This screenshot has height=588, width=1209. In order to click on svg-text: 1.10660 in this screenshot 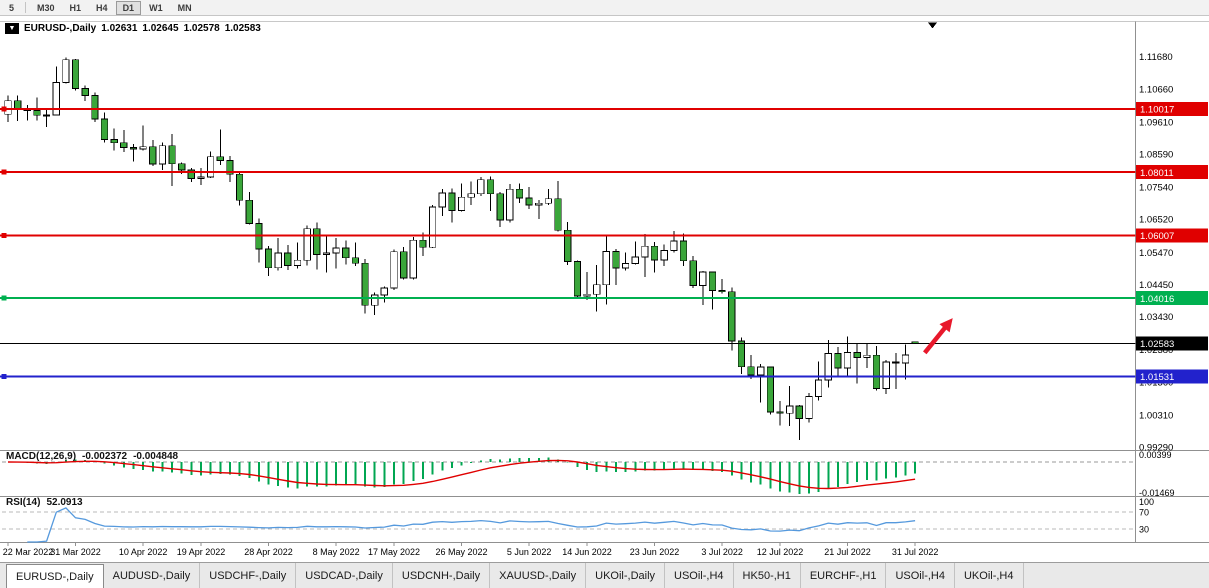, I will do `click(1156, 89)`.